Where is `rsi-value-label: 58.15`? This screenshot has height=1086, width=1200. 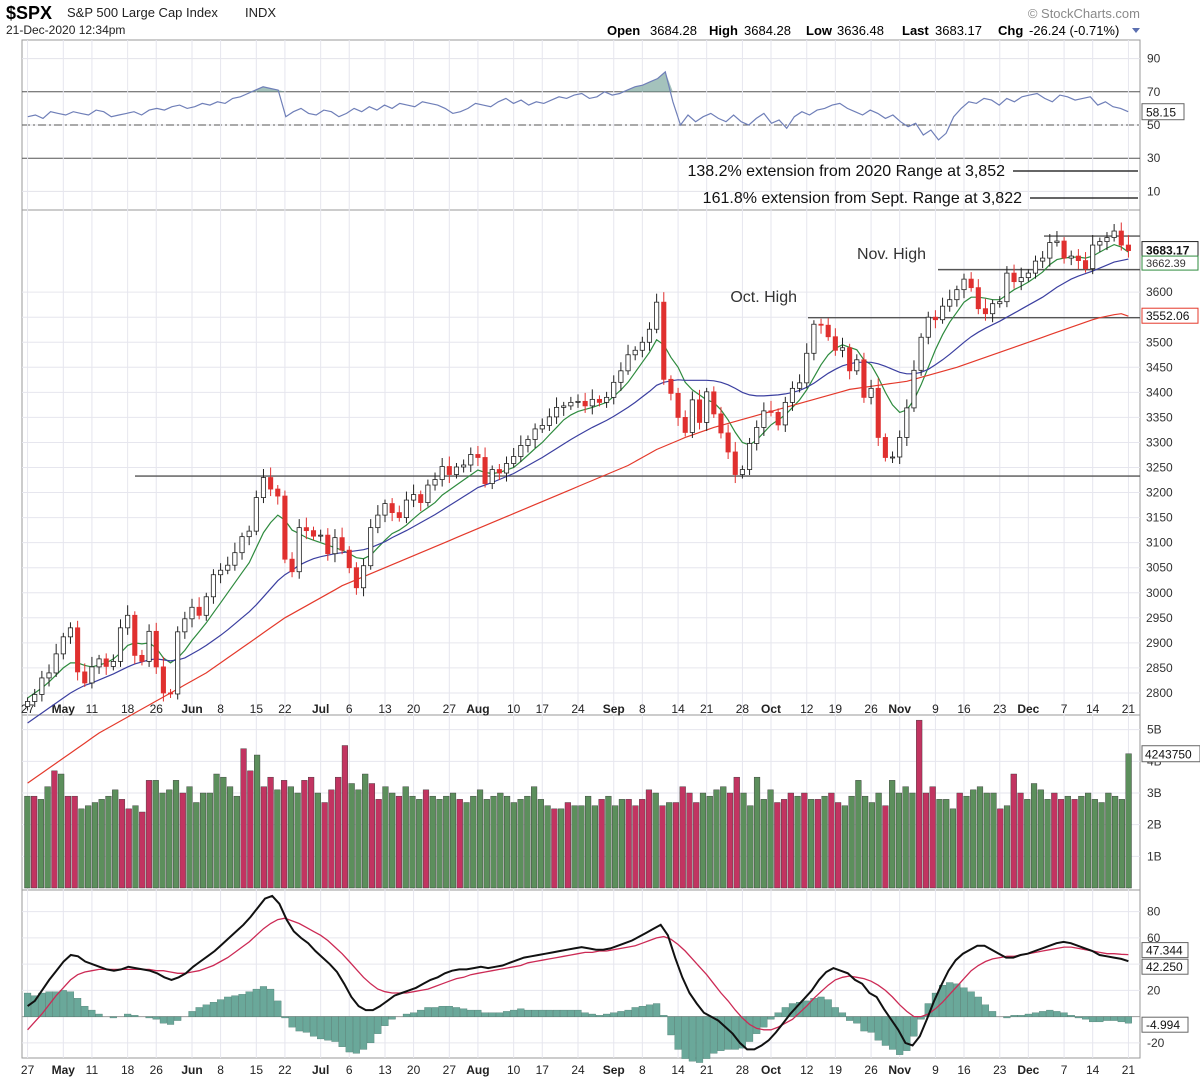 rsi-value-label: 58.15 is located at coordinates (1161, 113).